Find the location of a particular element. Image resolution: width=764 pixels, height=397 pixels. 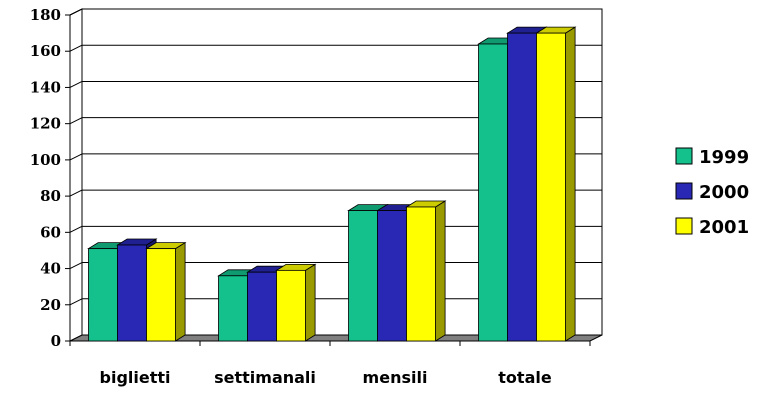

y-tick-label: 20 is located at coordinates (50, 305).